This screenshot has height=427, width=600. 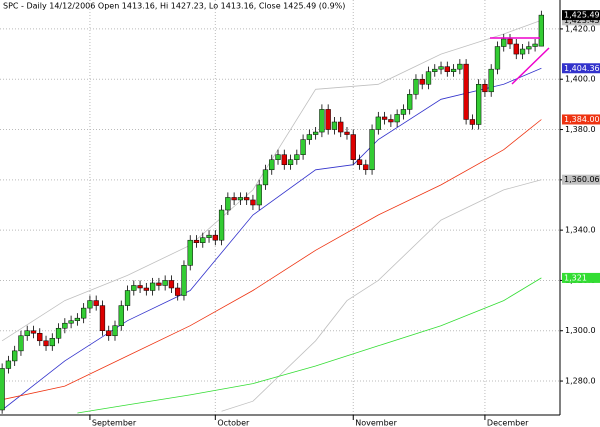 What do you see at coordinates (580, 129) in the screenshot?
I see `y-tick-label: 1,380.0` at bounding box center [580, 129].